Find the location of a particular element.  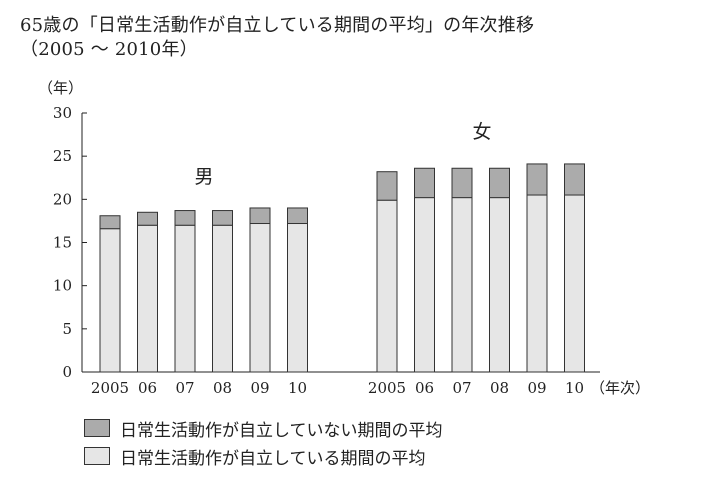

y-tick-label: 15 is located at coordinates (62, 243).